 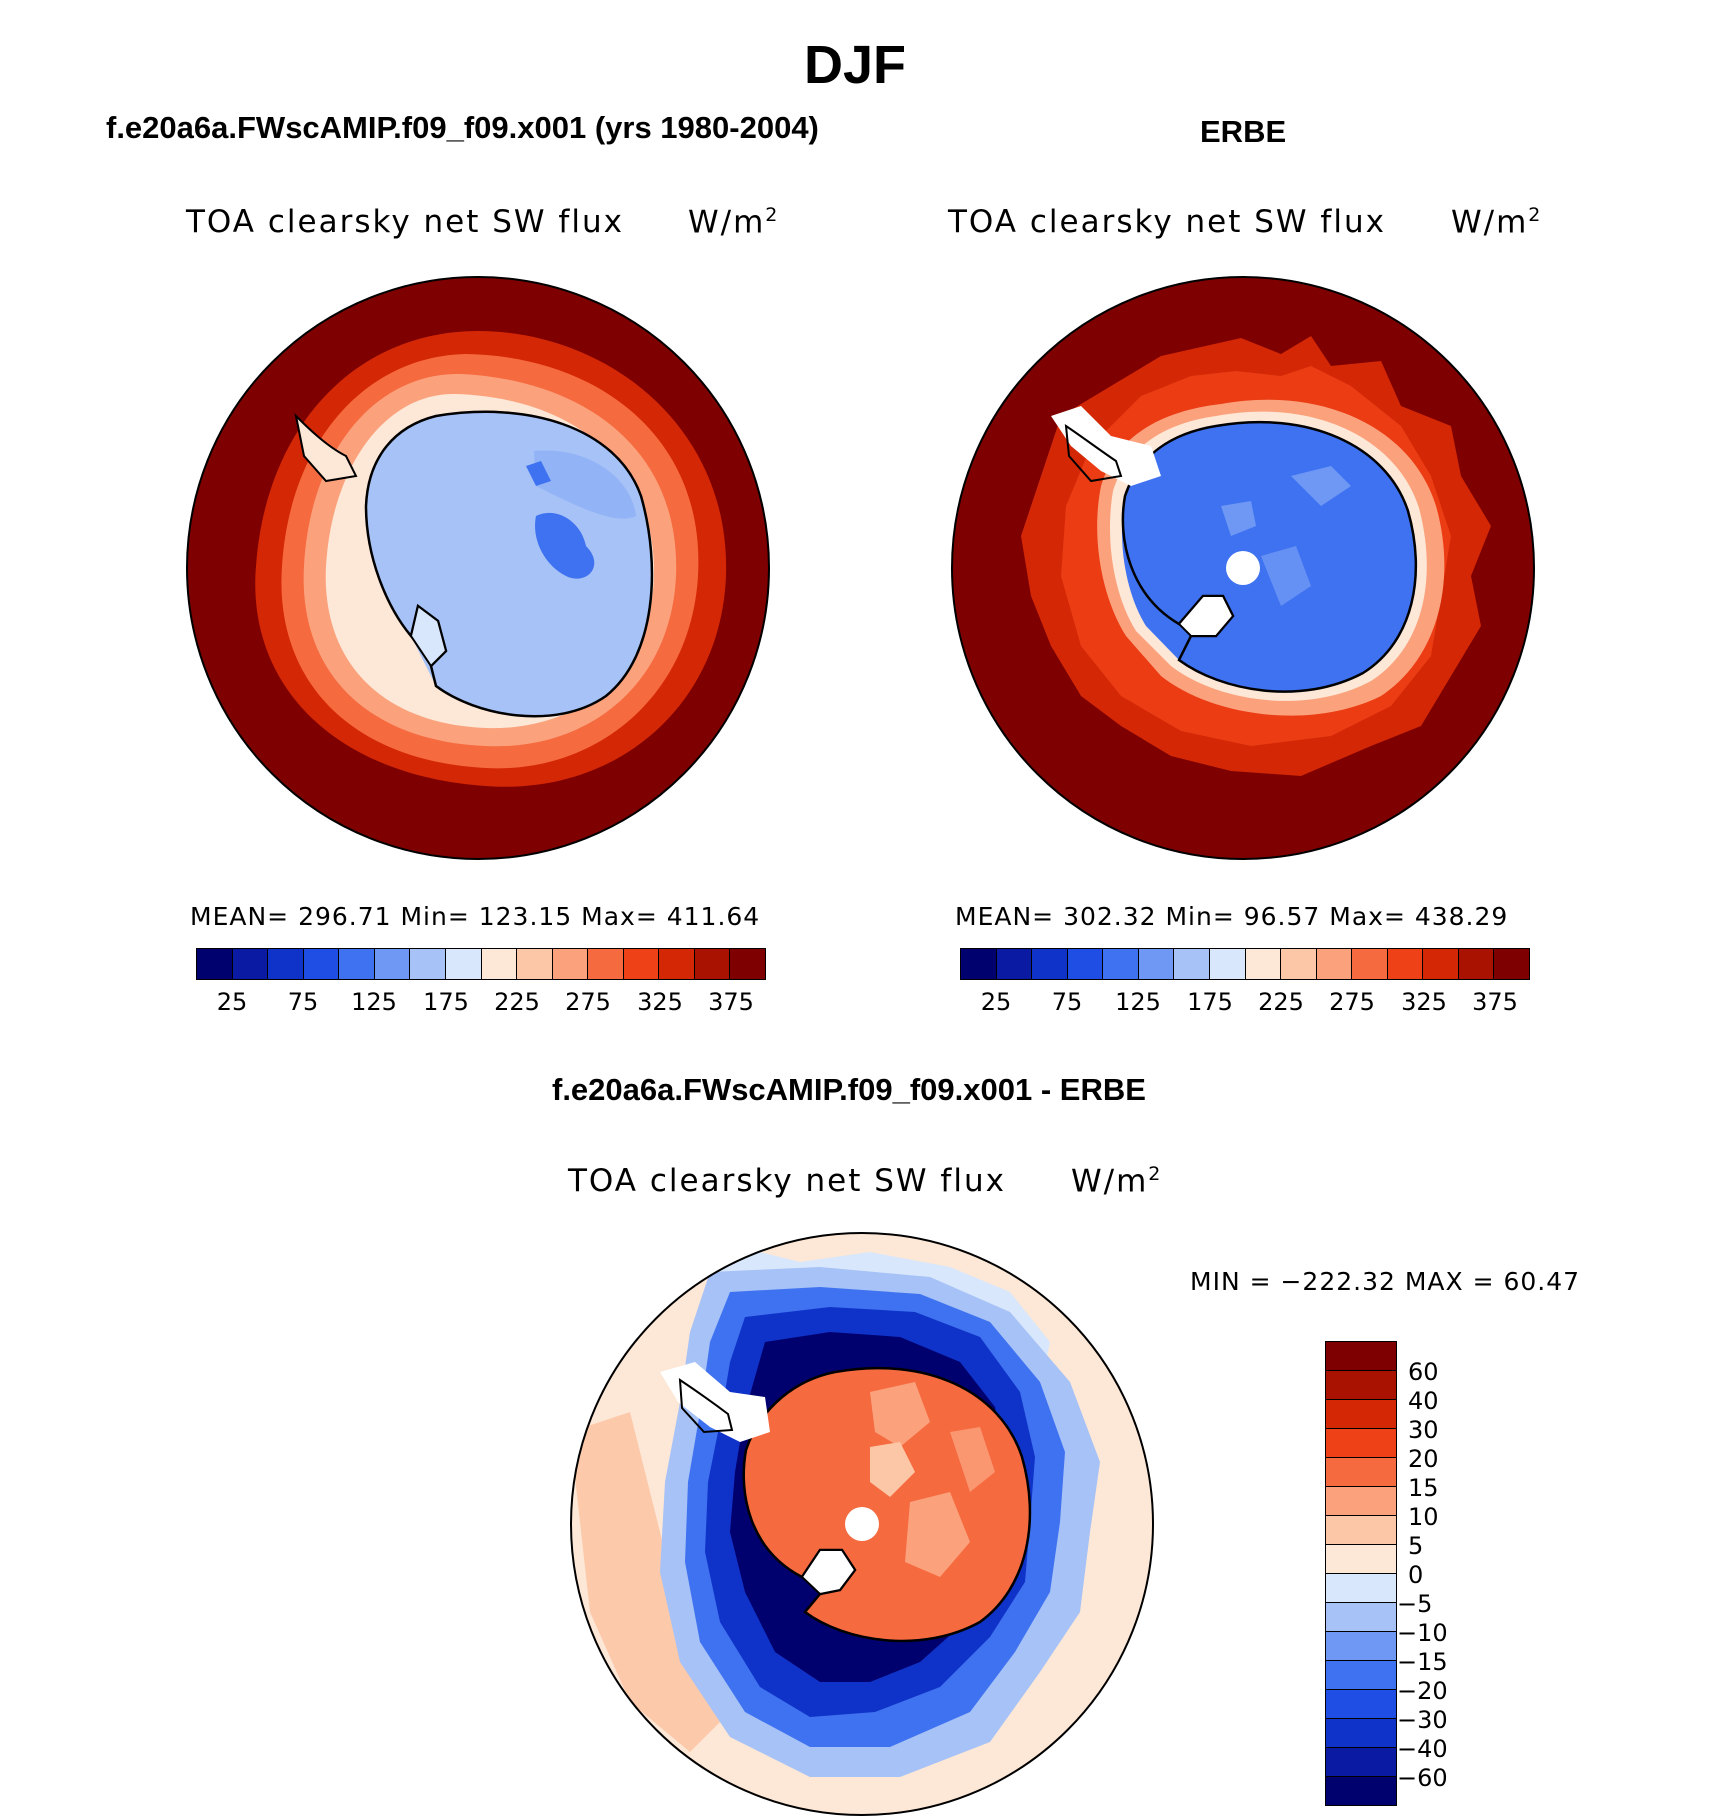 What do you see at coordinates (1269, 556) in the screenshot?
I see `obs-coastline` at bounding box center [1269, 556].